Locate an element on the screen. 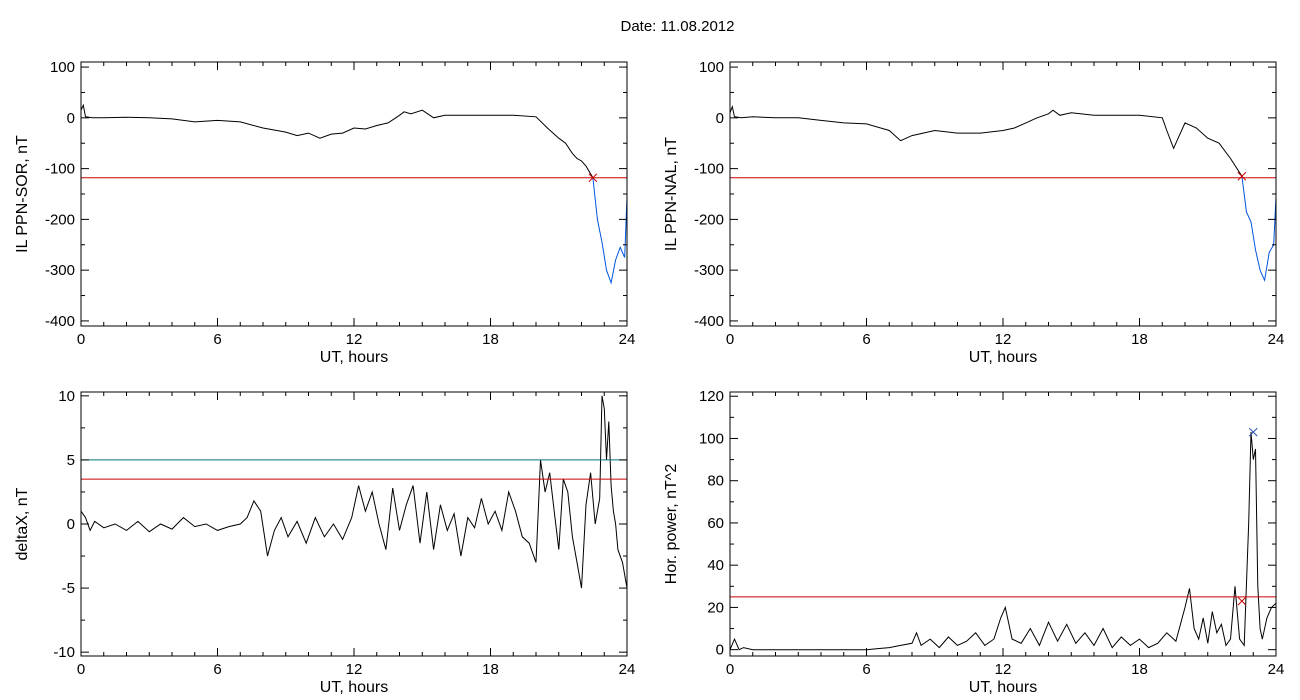 Image resolution: width=1300 pixels, height=700 pixels. y-tick-label: 80 is located at coordinates (715, 481).